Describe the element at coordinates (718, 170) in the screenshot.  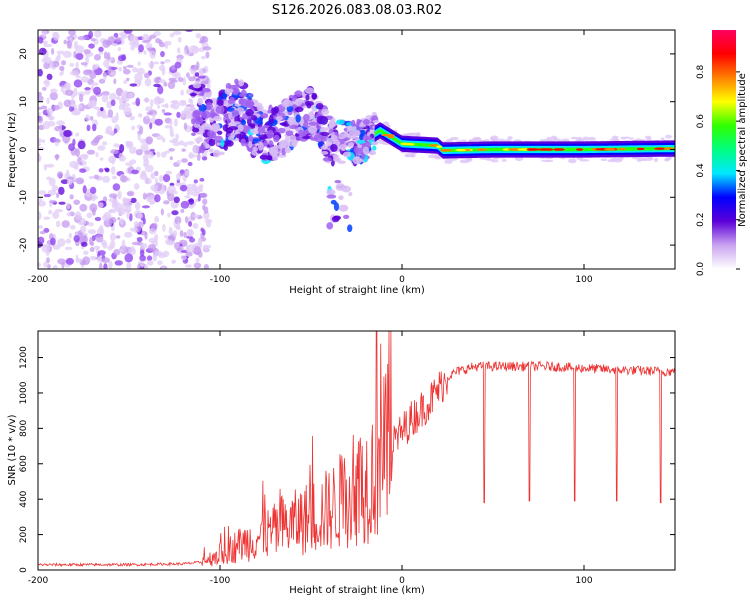
I see `colorbar-ticks: 0.0 0.2 0.4 0.6 0.8` at that location.